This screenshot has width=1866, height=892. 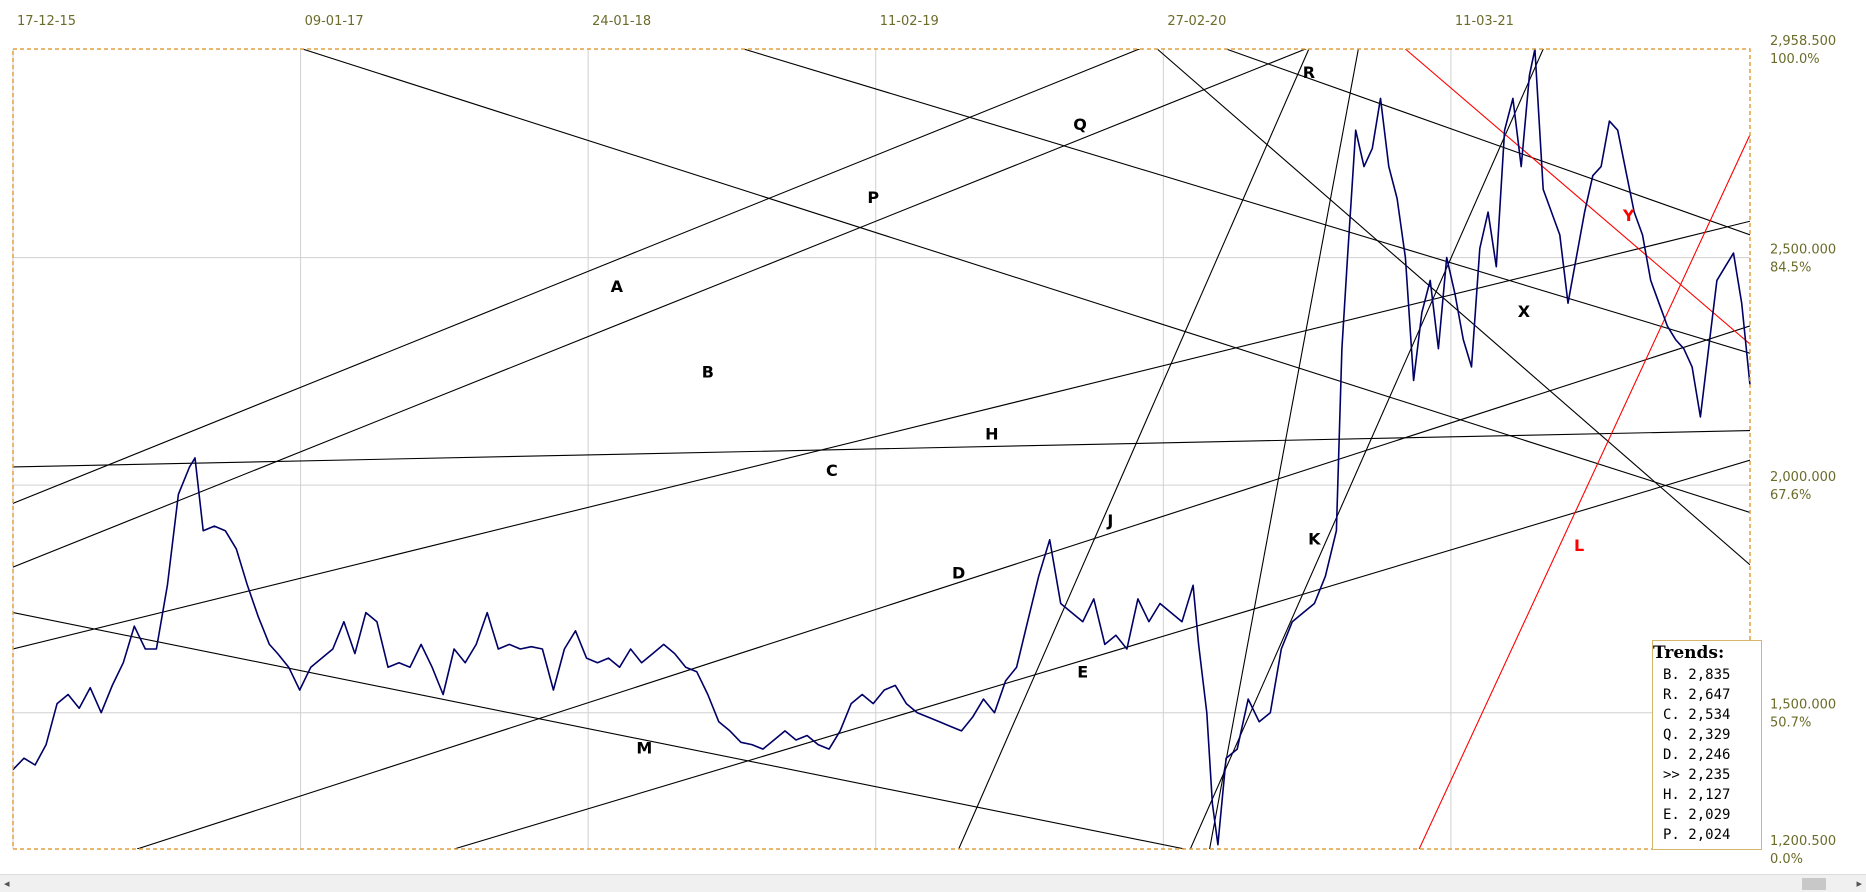 I want to click on y-tick-percent: 0.0%, so click(x=1786, y=859).